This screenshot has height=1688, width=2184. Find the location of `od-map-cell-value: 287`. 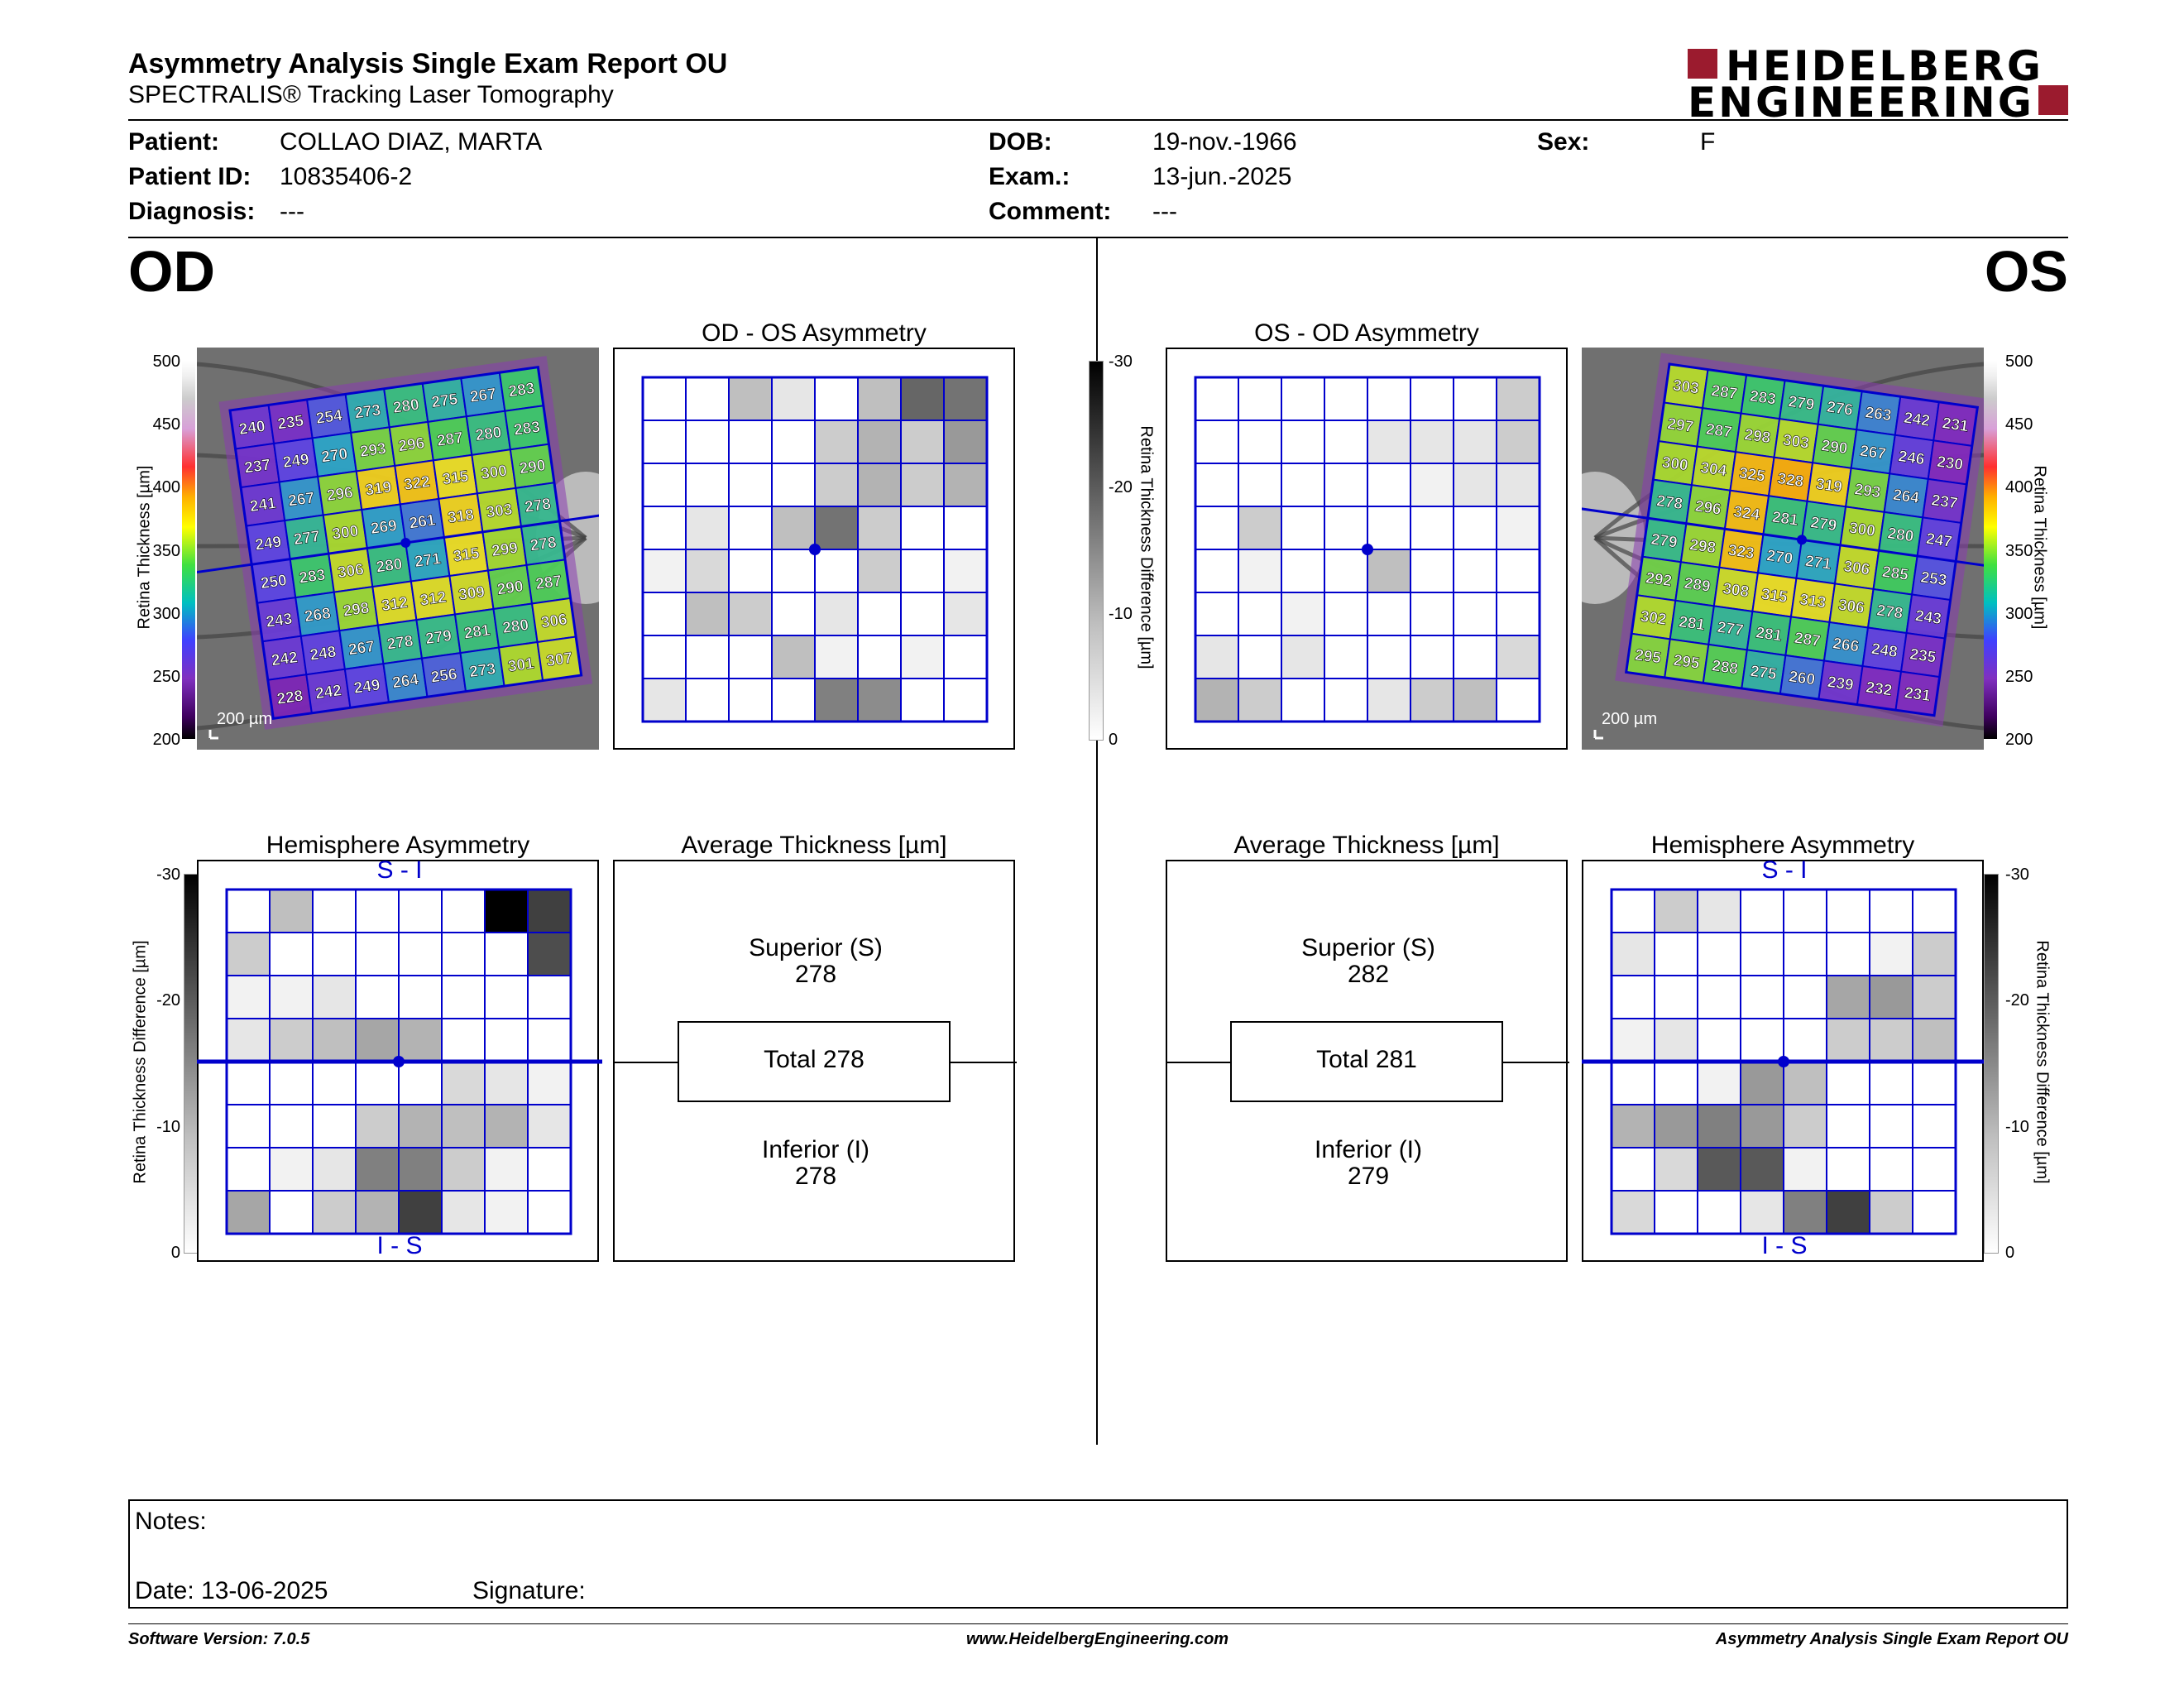

od-map-cell-value: 287 is located at coordinates (450, 439).